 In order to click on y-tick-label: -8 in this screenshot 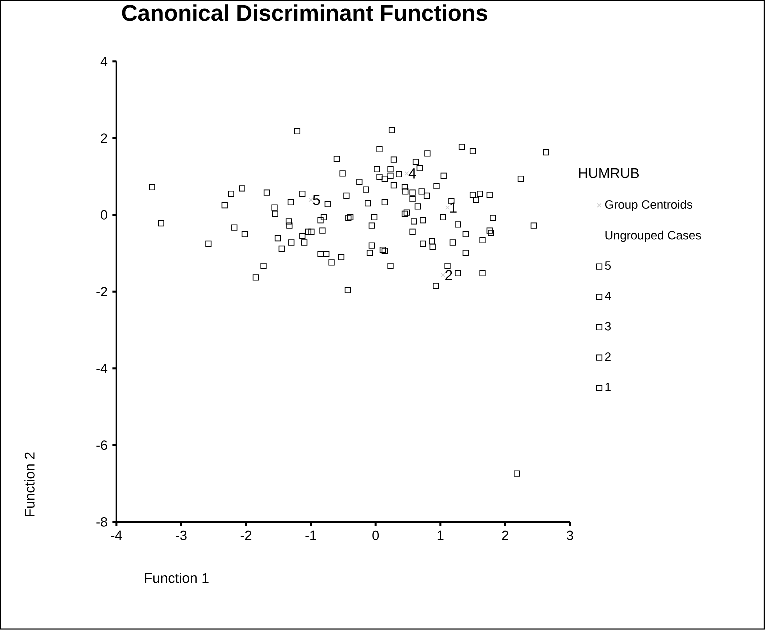, I will do `click(102, 522)`.